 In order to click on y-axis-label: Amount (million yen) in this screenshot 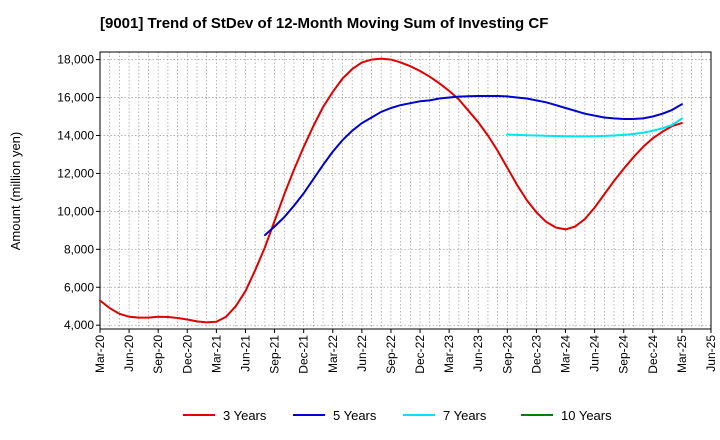, I will do `click(15, 191)`.